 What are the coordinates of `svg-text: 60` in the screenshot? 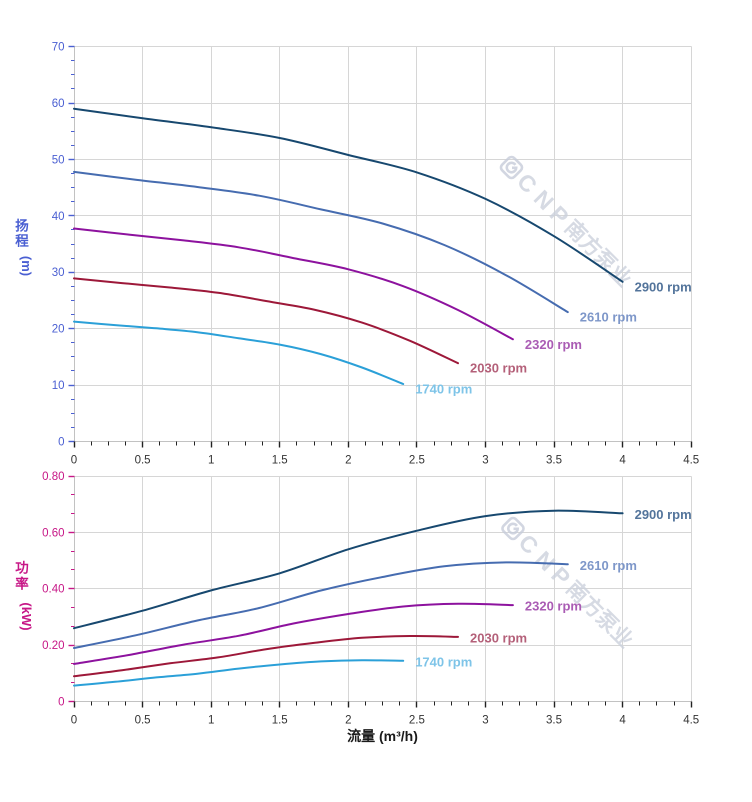 It's located at (58, 104).